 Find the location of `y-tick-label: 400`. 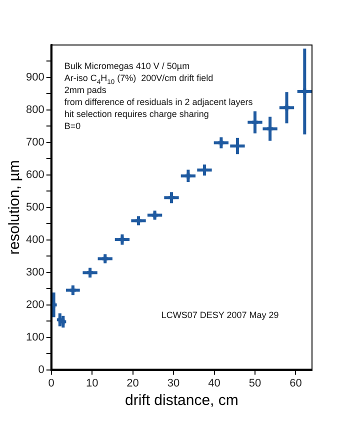

y-tick-label: 400 is located at coordinates (35, 240).